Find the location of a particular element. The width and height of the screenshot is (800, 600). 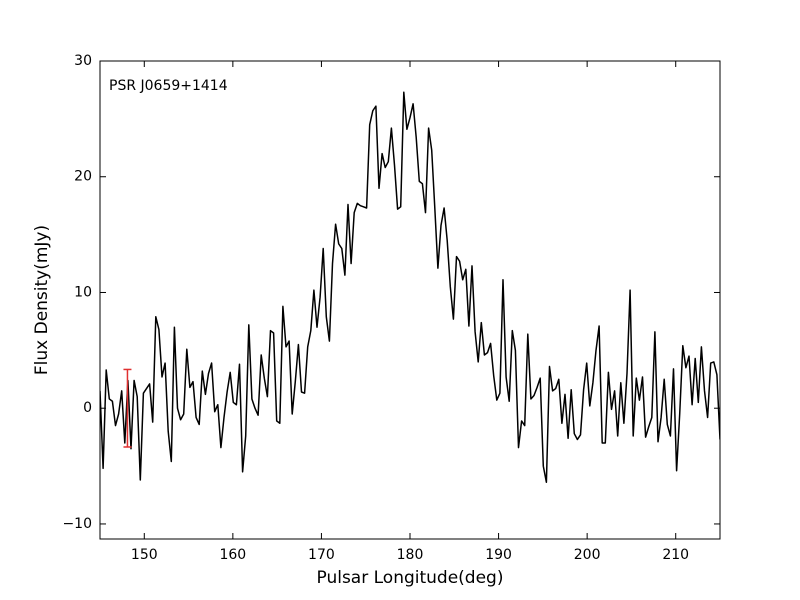

y-tick-label: 0 is located at coordinates (87, 408).